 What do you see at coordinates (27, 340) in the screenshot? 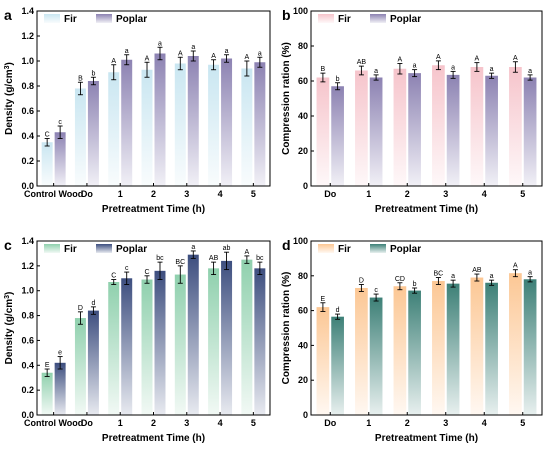
I see `y-tick-label: 0.6` at bounding box center [27, 340].